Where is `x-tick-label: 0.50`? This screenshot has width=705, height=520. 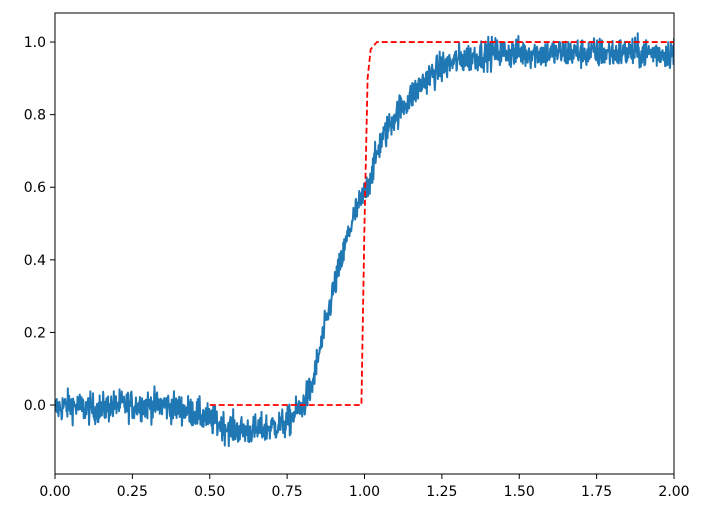 x-tick-label: 0.50 is located at coordinates (209, 492).